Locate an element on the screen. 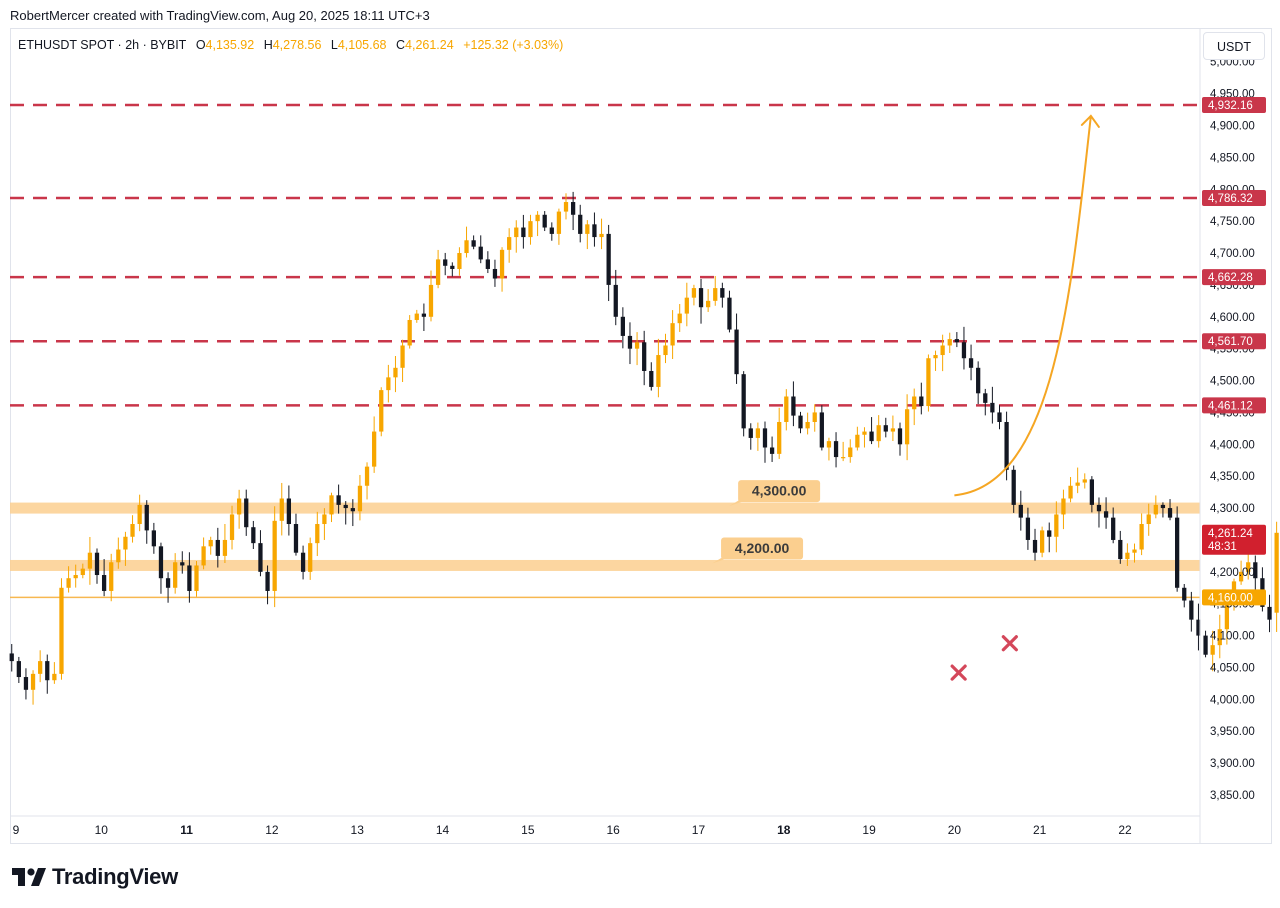 This screenshot has height=908, width=1280. resistance-tag-4: 4,561.70 is located at coordinates (1234, 341).